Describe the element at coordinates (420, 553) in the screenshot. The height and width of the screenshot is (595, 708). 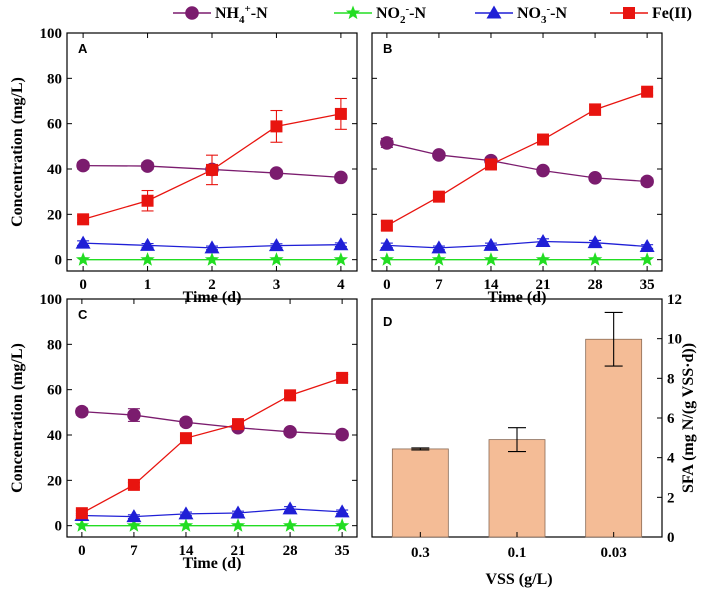
I see `x-tick-label: 0.3` at that location.